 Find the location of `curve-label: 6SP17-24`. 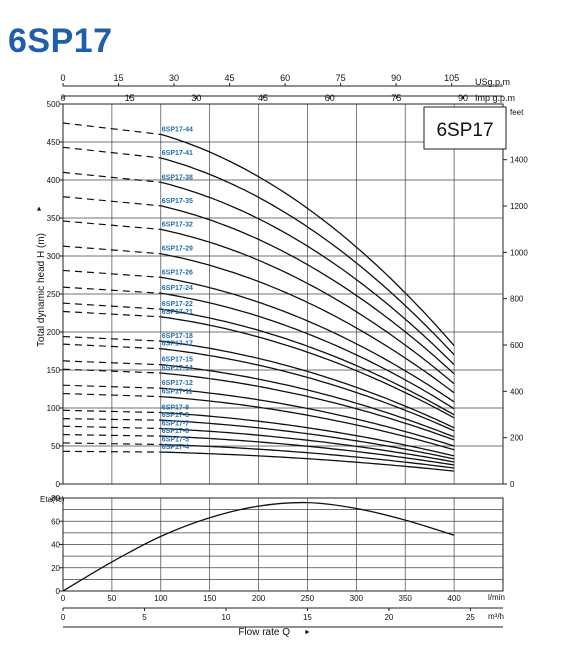

curve-label: 6SP17-24 is located at coordinates (177, 288).